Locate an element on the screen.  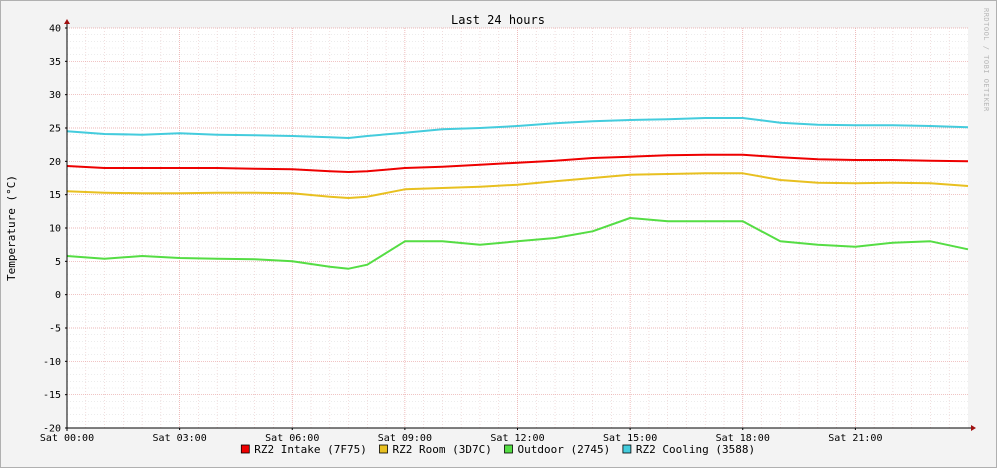
legend-label: RZ2 Cooling (3588) is located at coordinates (695, 449).